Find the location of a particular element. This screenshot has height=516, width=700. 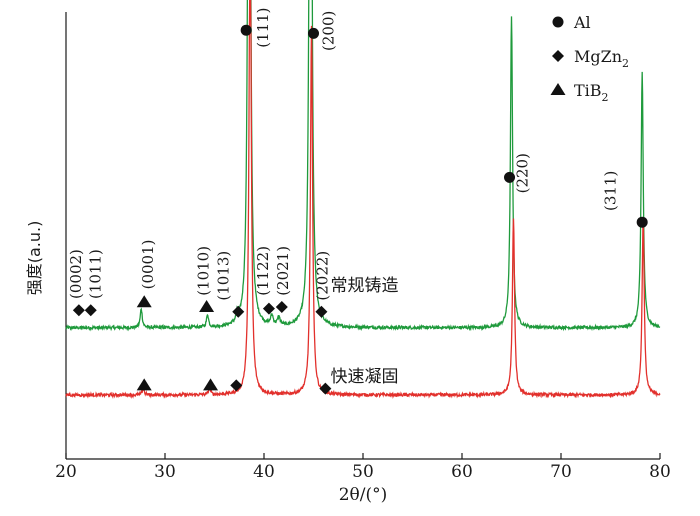

hkl-label-11: (220) is located at coordinates (522, 173).